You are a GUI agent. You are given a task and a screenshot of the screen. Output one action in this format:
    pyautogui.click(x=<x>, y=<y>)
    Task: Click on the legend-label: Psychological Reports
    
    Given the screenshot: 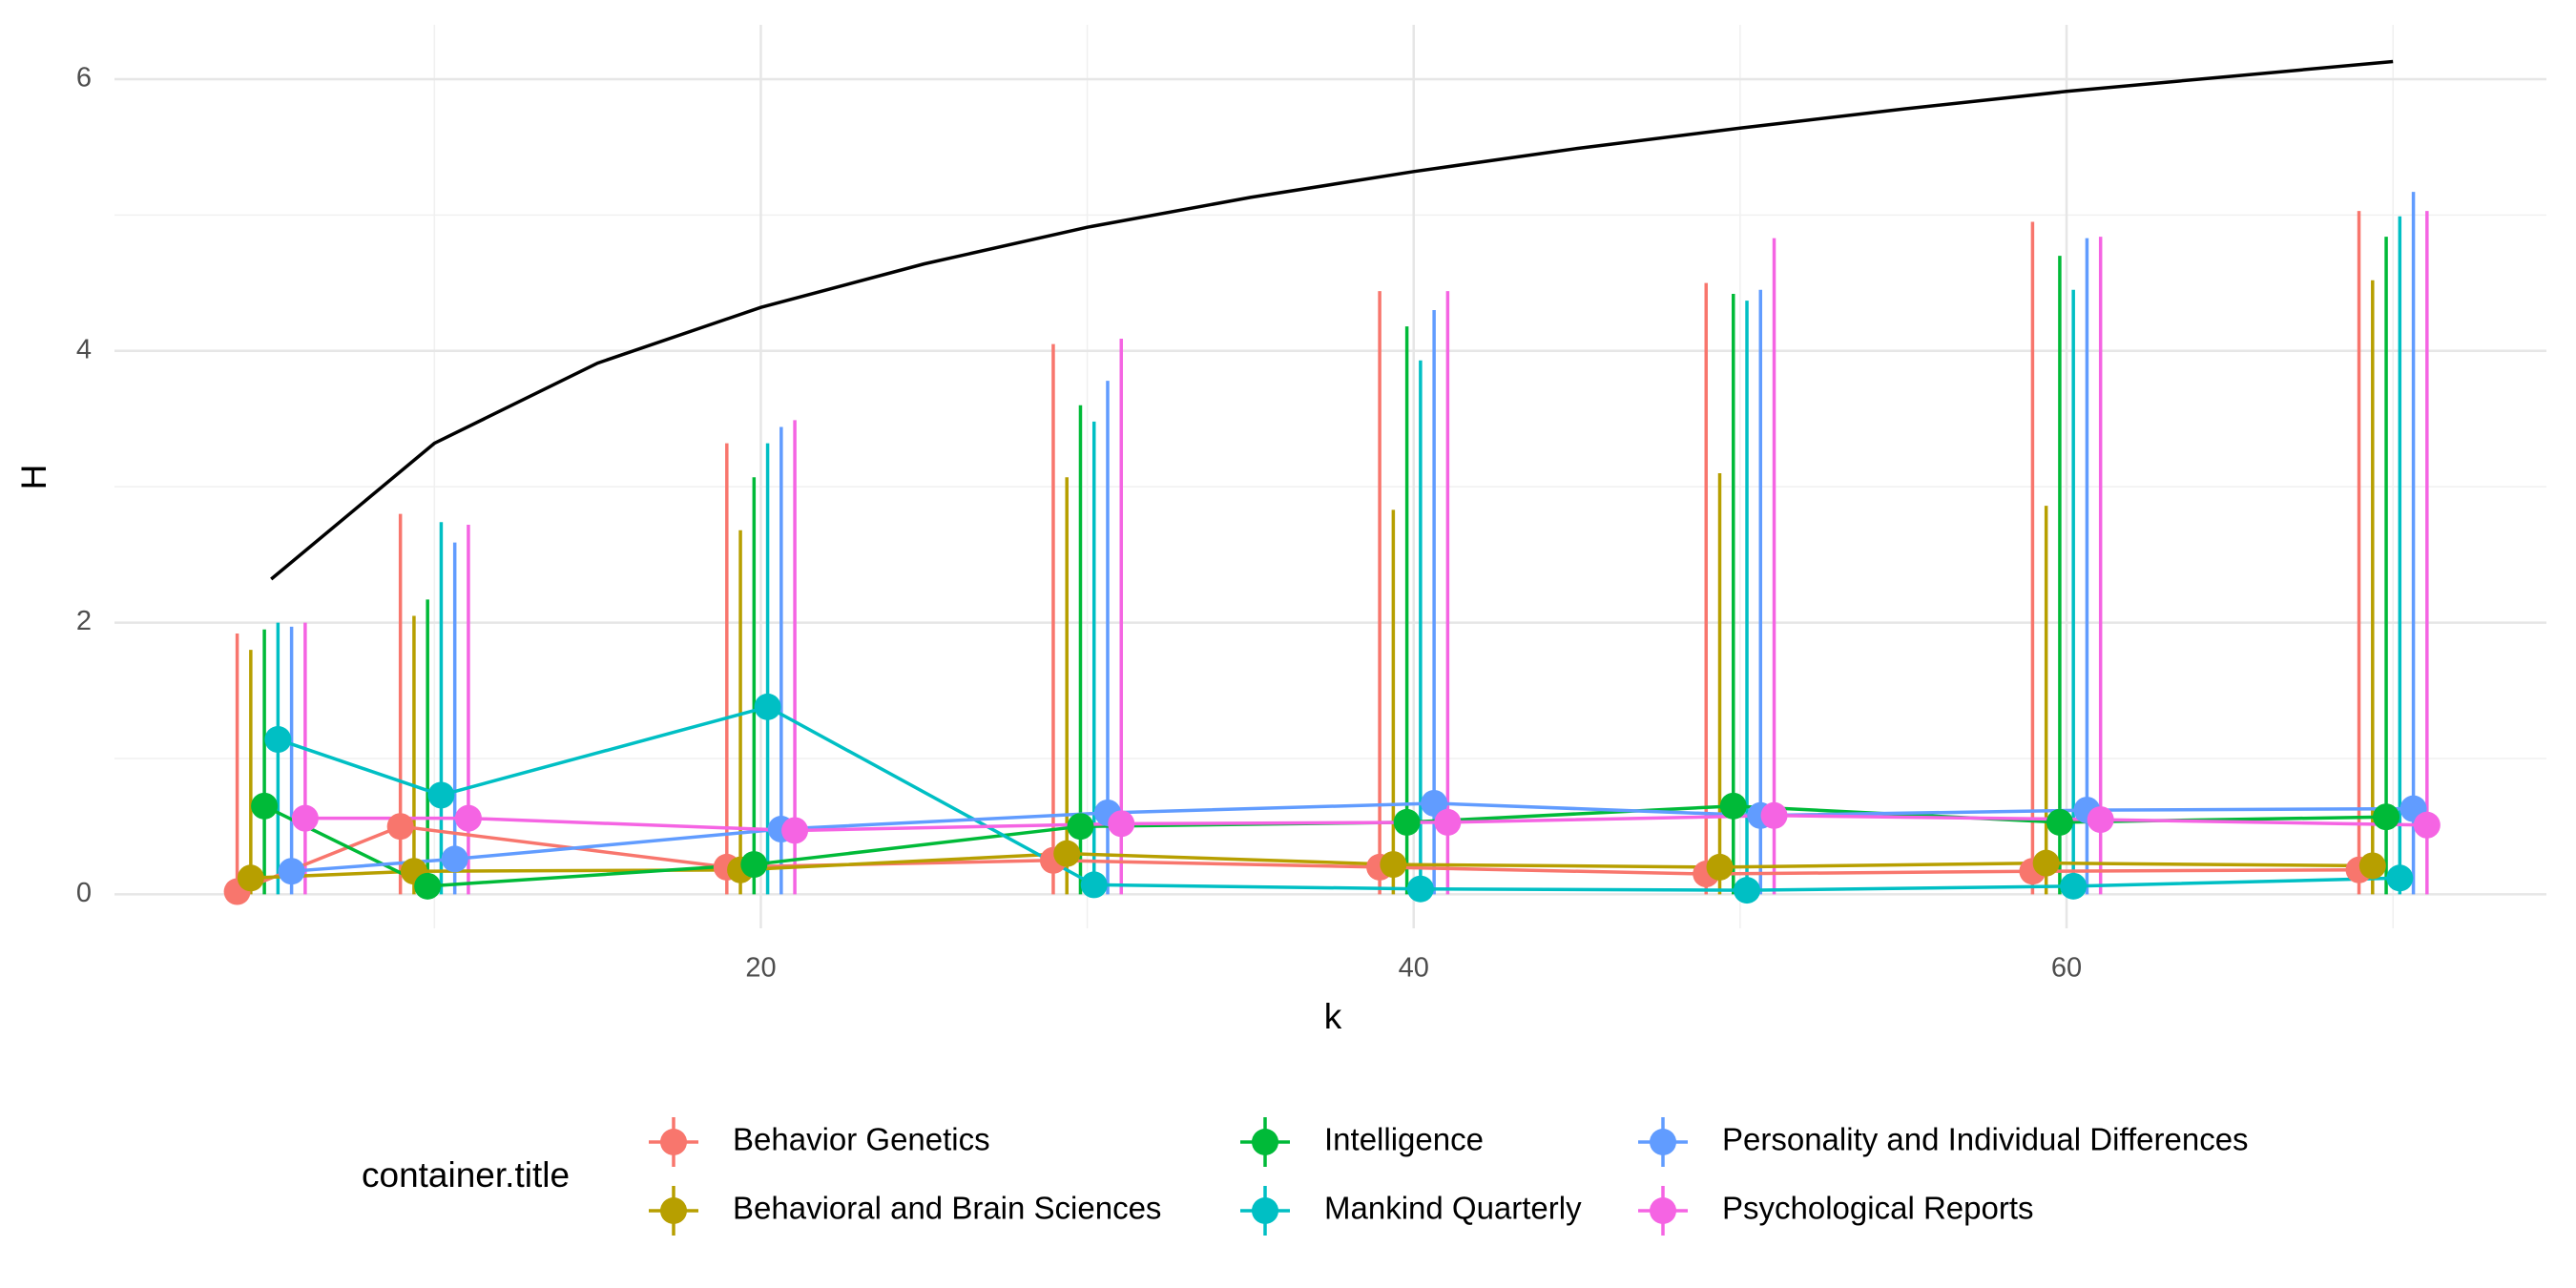 What is the action you would take?
    pyautogui.click(x=1878, y=1208)
    